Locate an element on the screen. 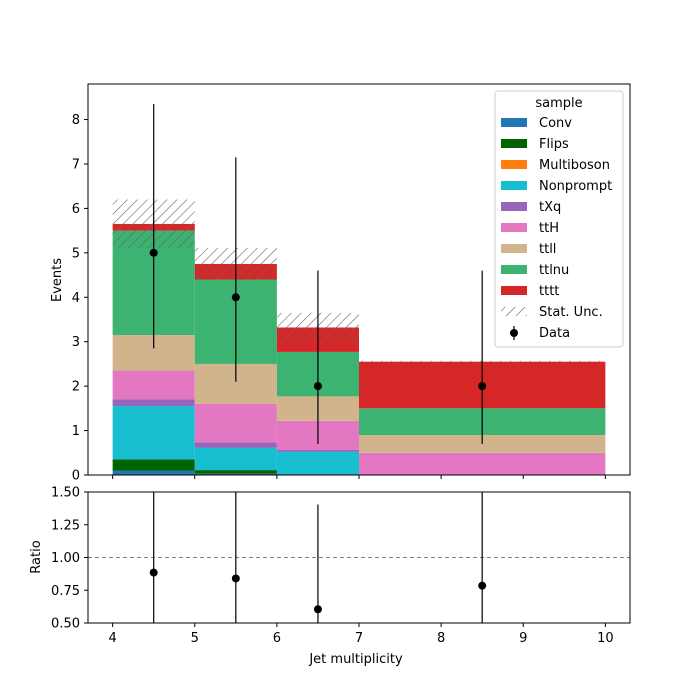 This screenshot has height=700, width=700. ratio-ylabel: Ratio is located at coordinates (36, 556).